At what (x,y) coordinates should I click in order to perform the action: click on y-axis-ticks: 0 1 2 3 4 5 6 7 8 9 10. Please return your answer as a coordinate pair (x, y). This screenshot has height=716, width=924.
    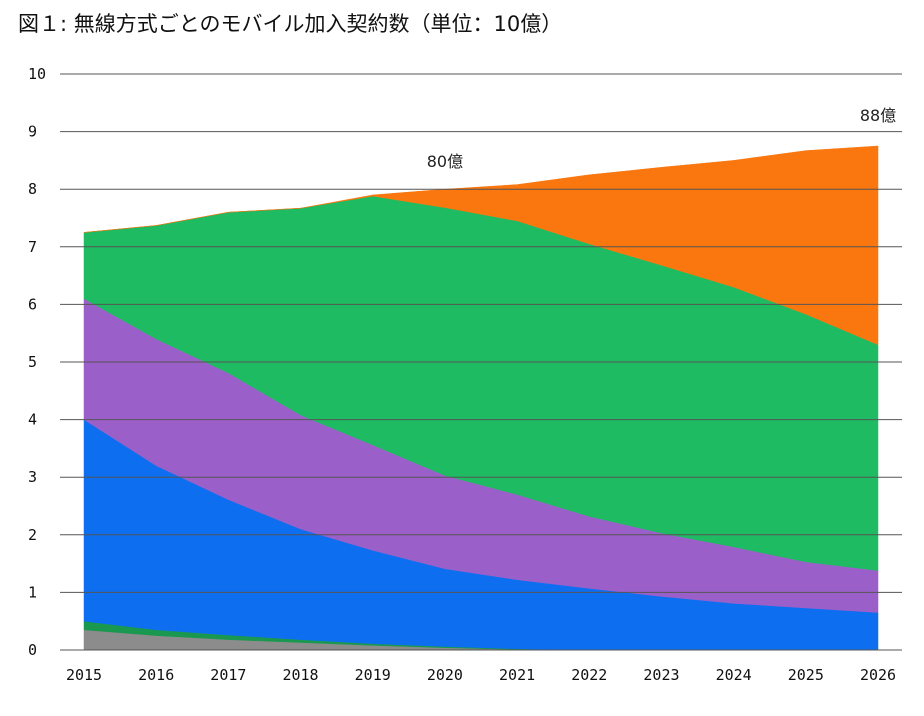
    Looking at the image, I should click on (37, 362).